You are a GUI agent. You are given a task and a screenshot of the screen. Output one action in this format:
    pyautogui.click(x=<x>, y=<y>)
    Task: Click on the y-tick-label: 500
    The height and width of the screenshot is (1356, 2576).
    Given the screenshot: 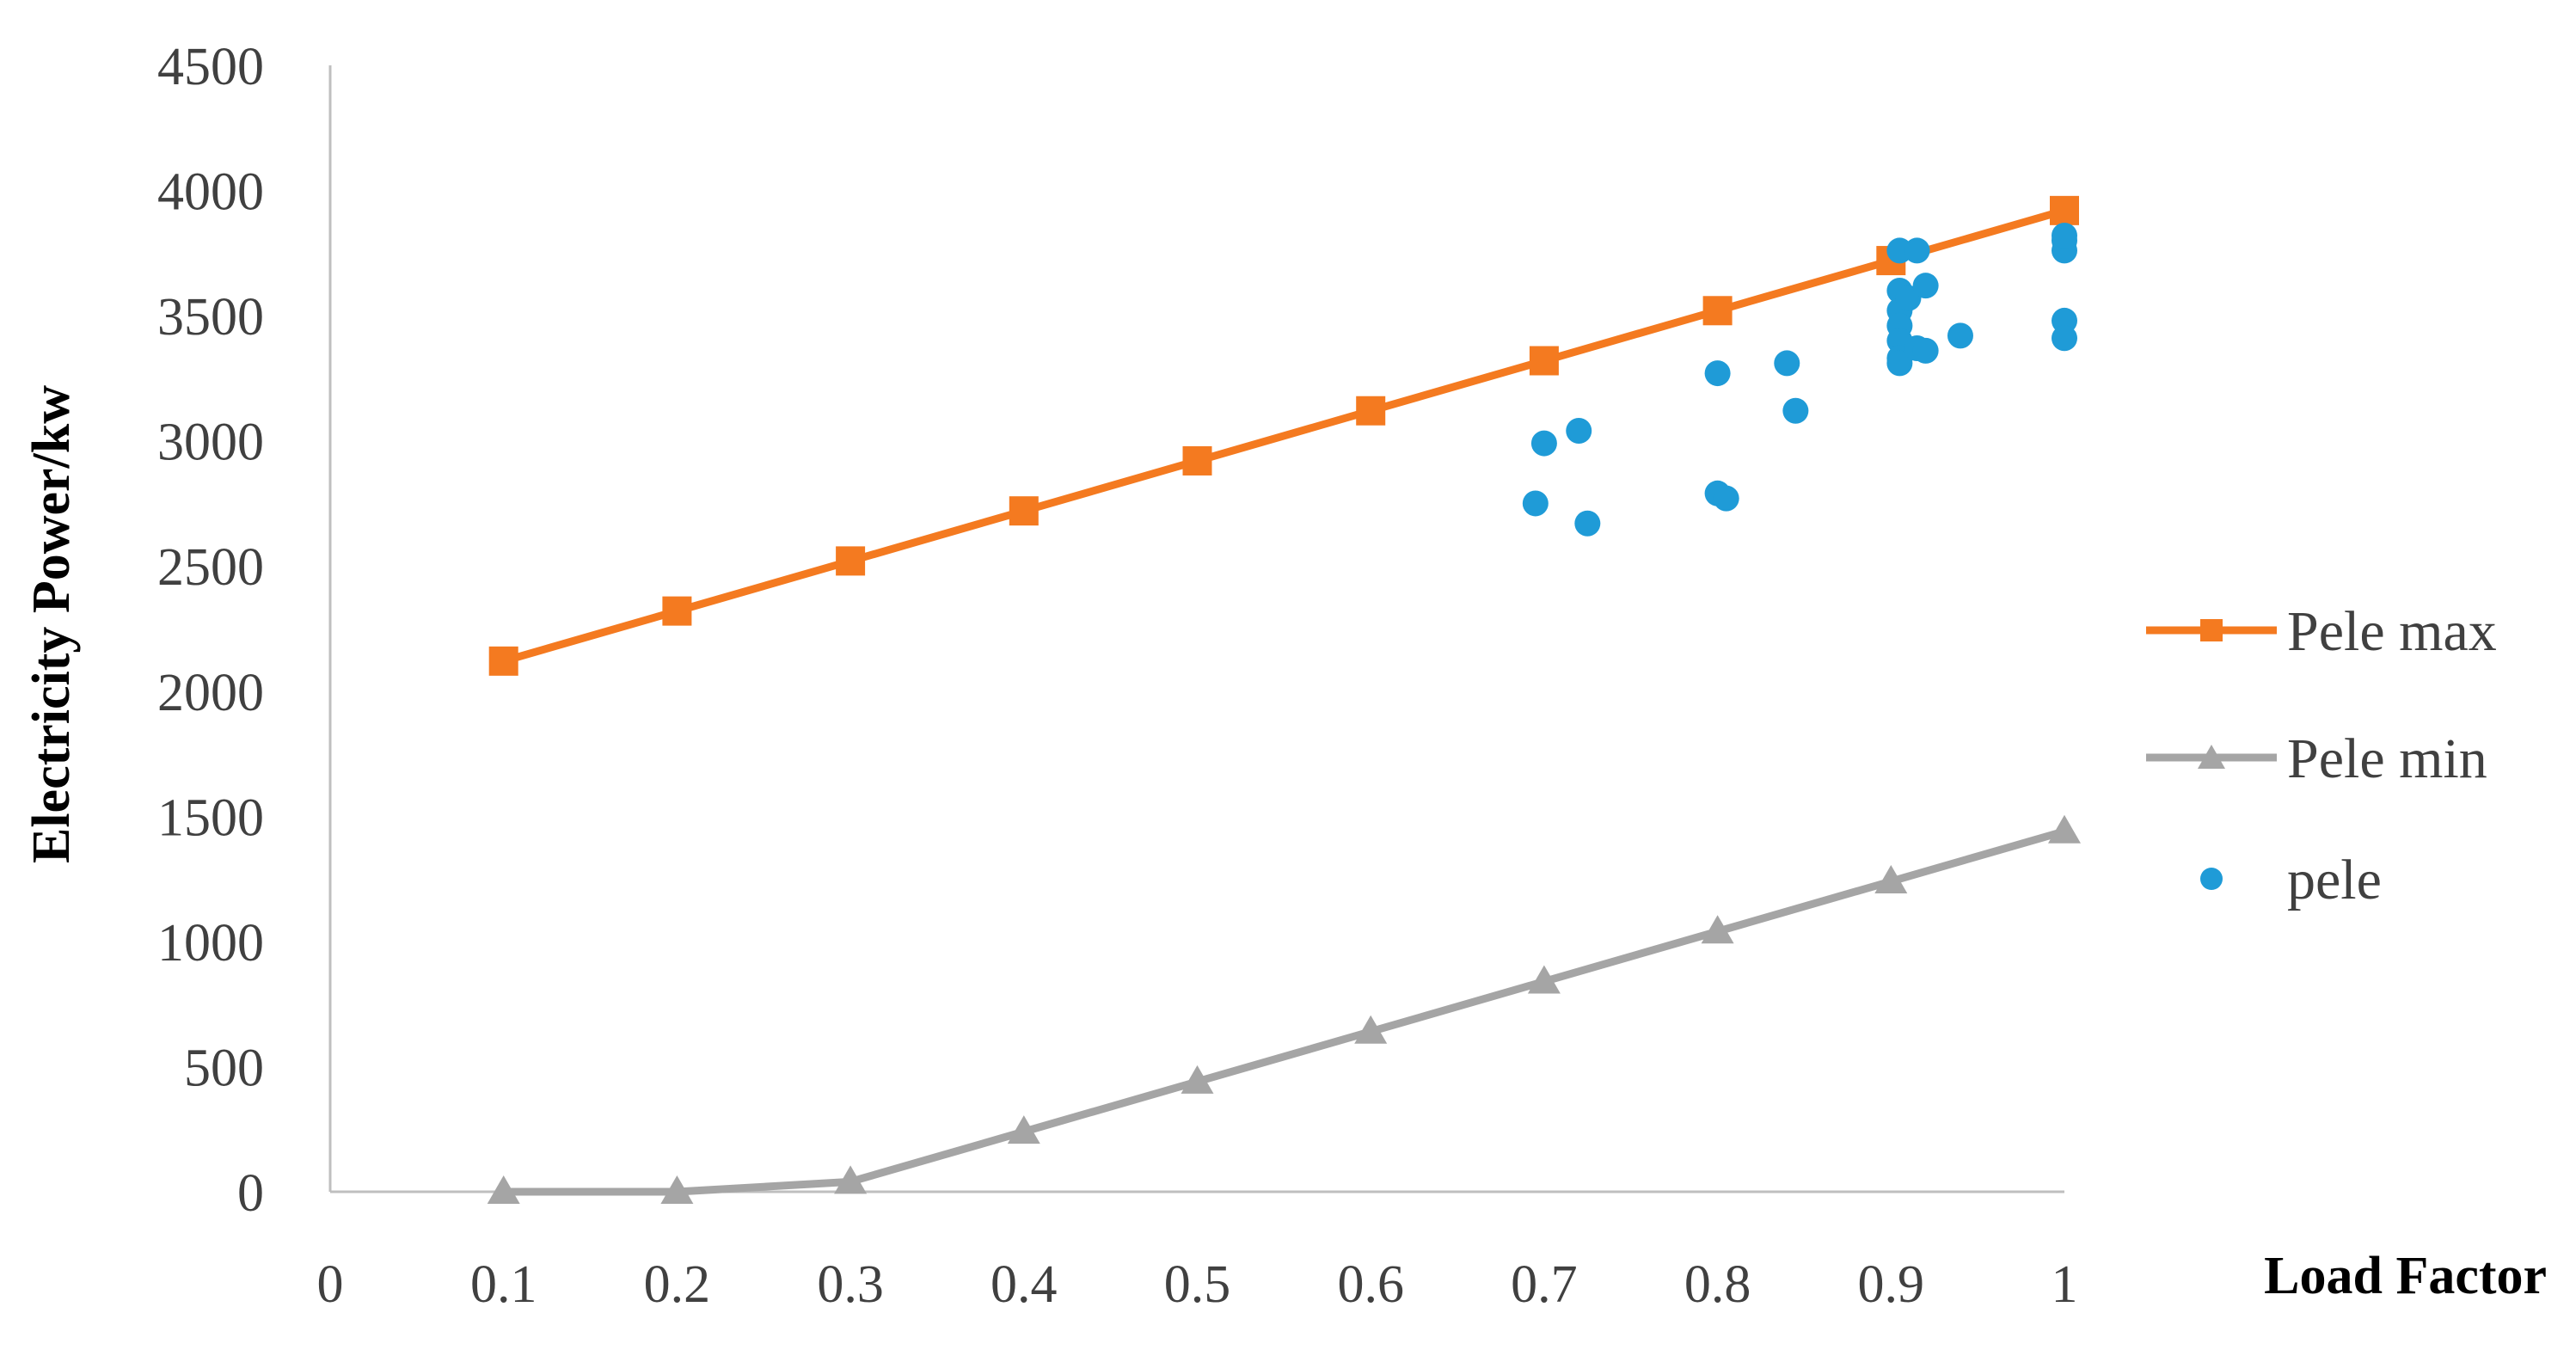 What is the action you would take?
    pyautogui.click(x=224, y=1068)
    